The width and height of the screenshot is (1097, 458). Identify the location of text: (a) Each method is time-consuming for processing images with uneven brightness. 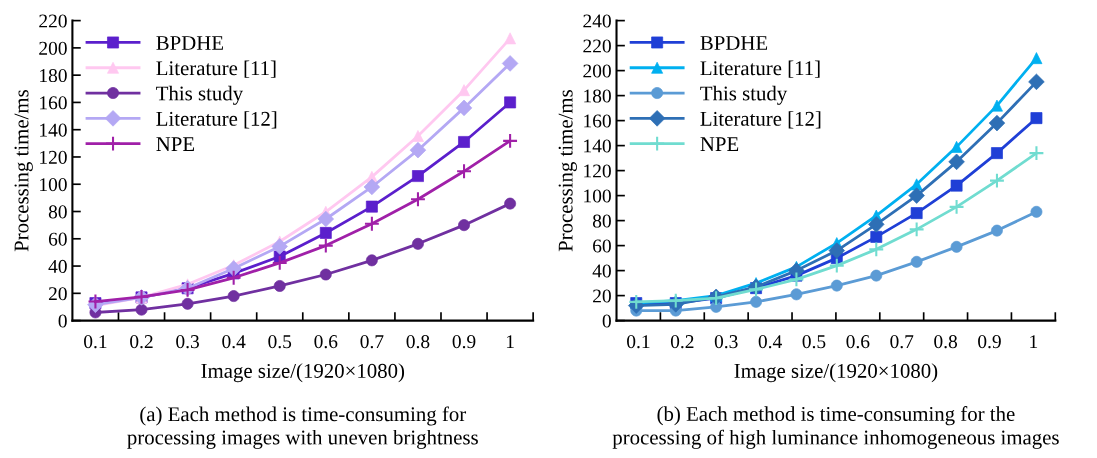
(302, 427).